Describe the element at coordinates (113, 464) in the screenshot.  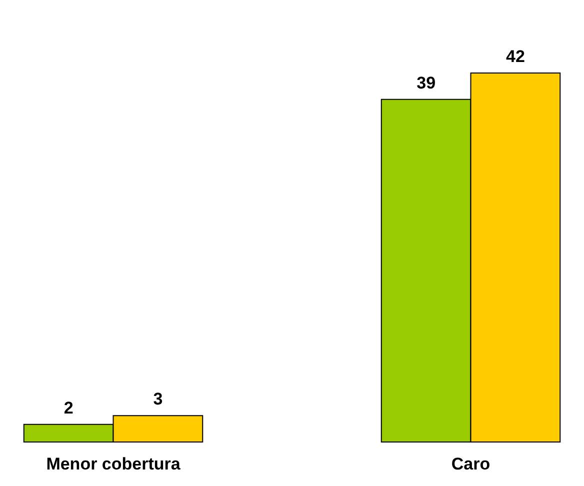
I see `x-tick-label: Menor cobertura` at that location.